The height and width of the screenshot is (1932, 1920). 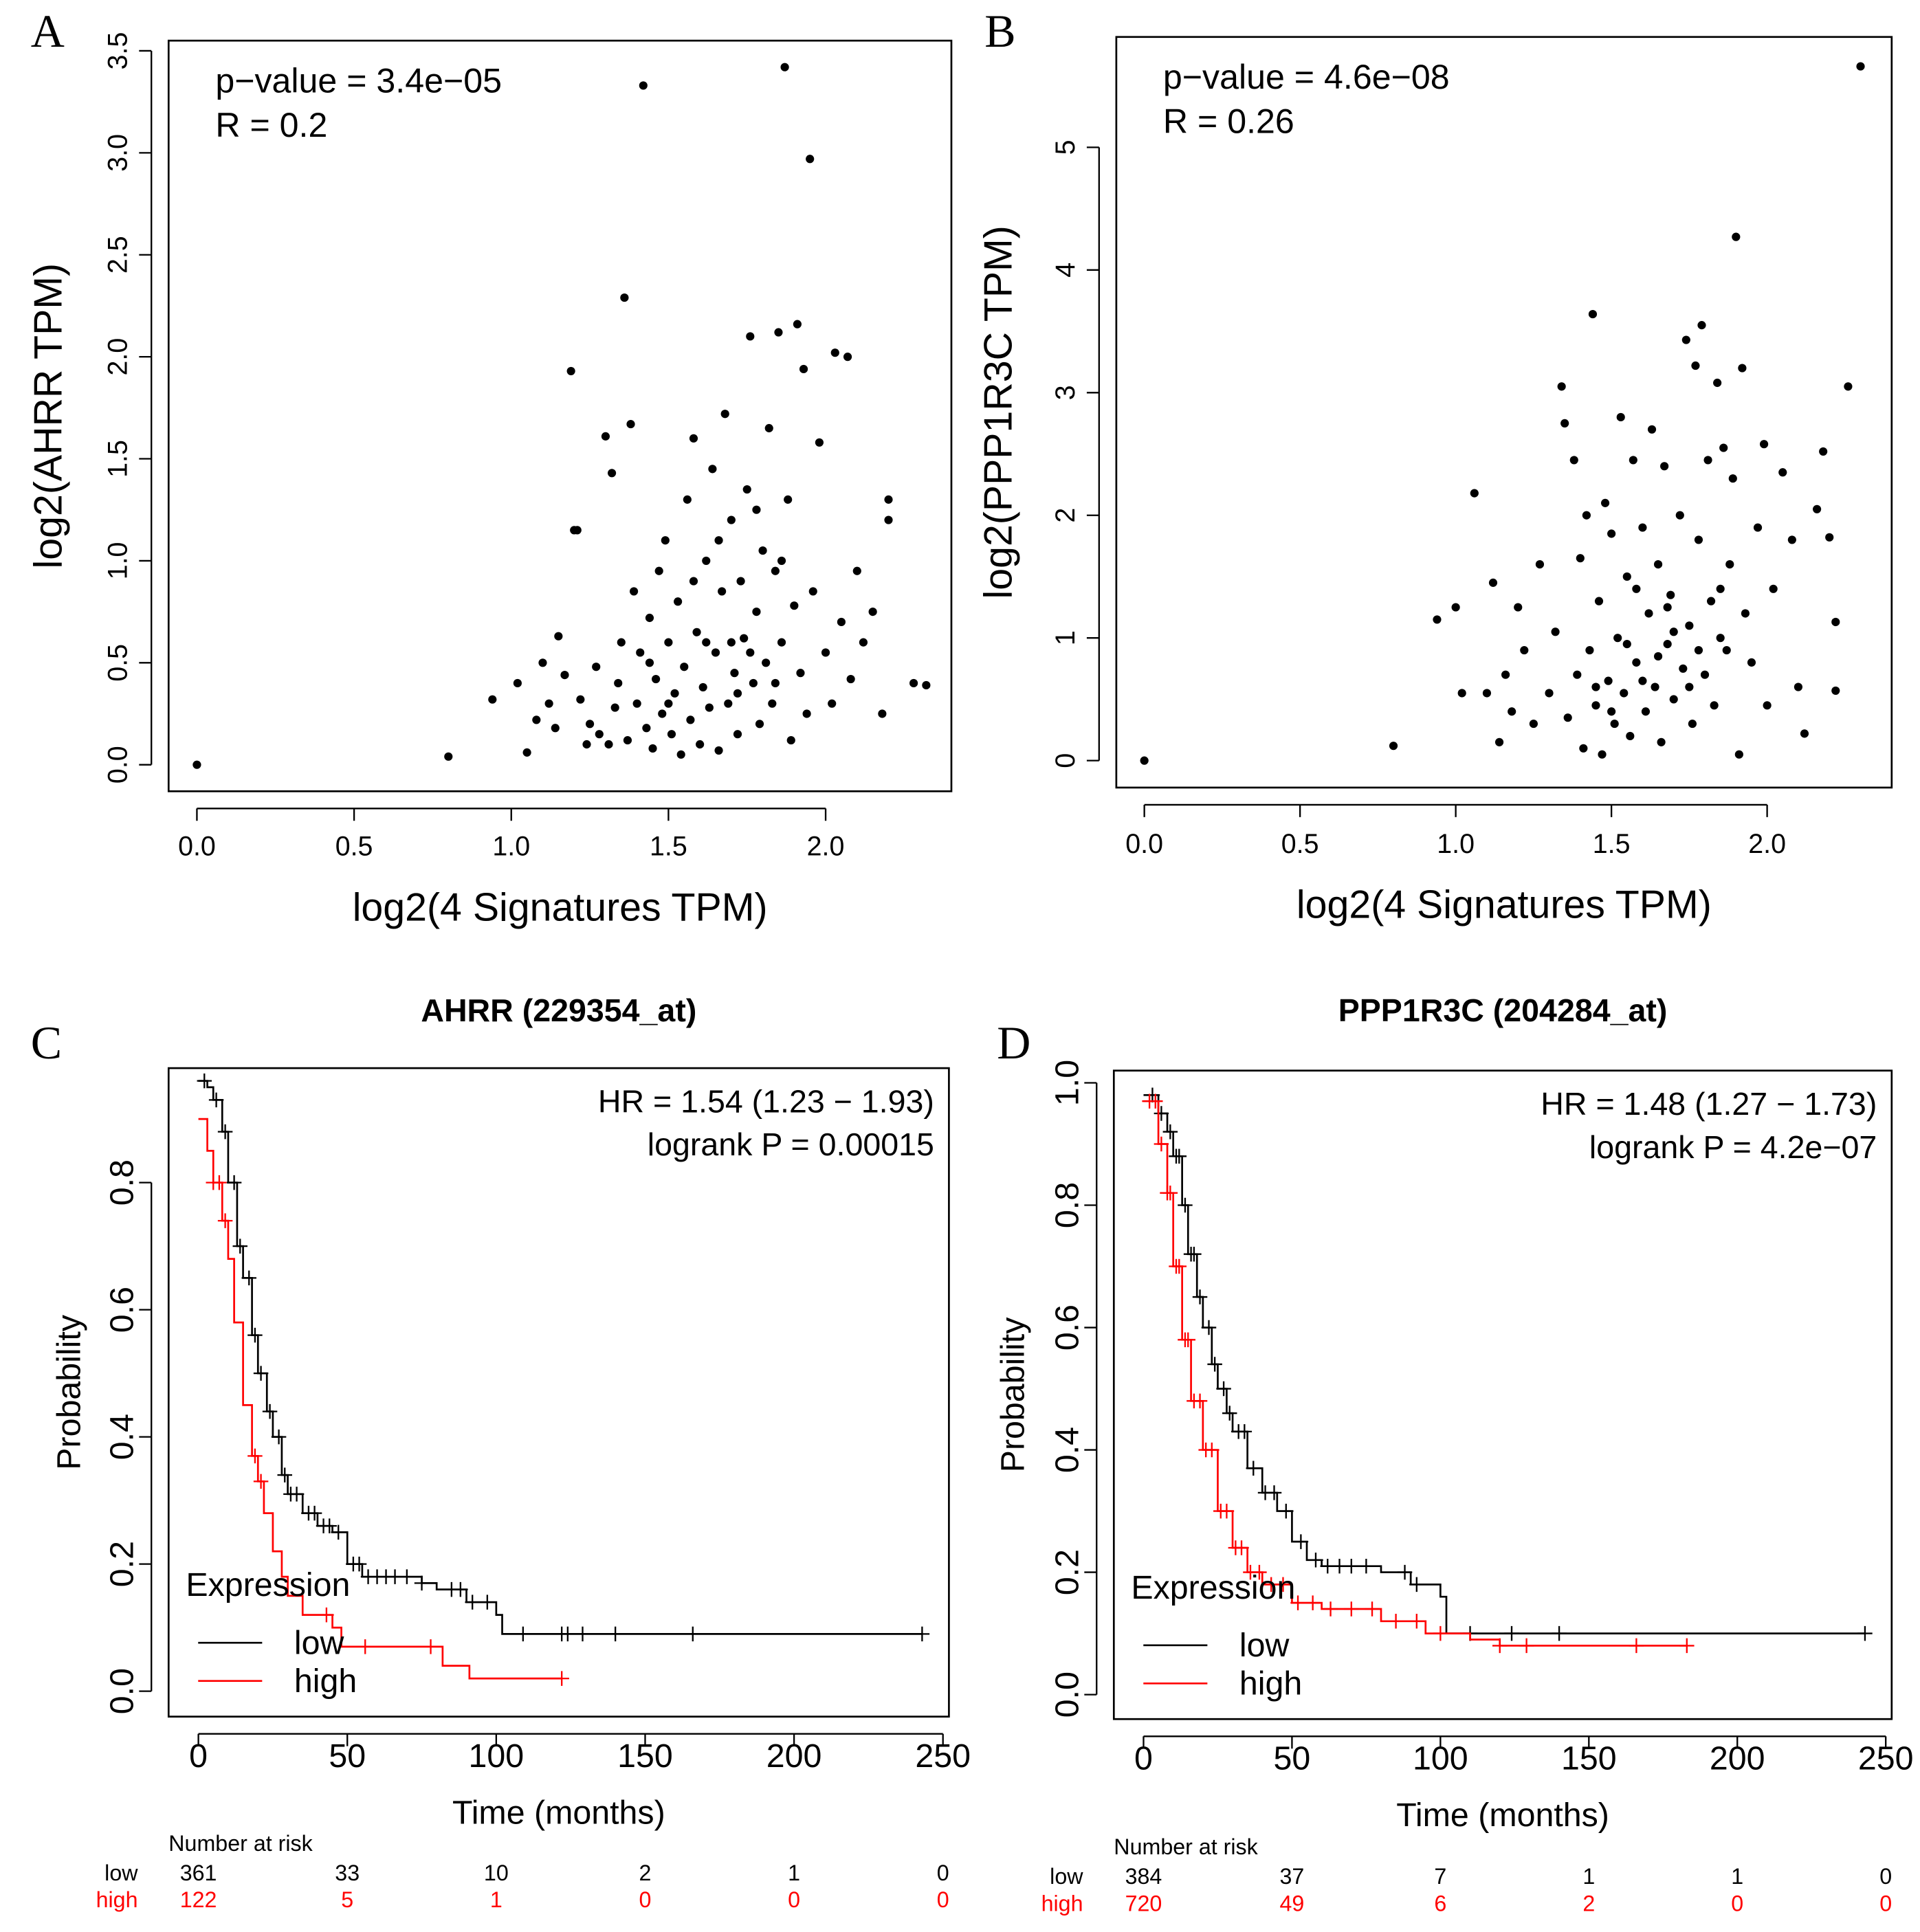 I want to click on survival-curve-high, so click(x=1415, y=1373).